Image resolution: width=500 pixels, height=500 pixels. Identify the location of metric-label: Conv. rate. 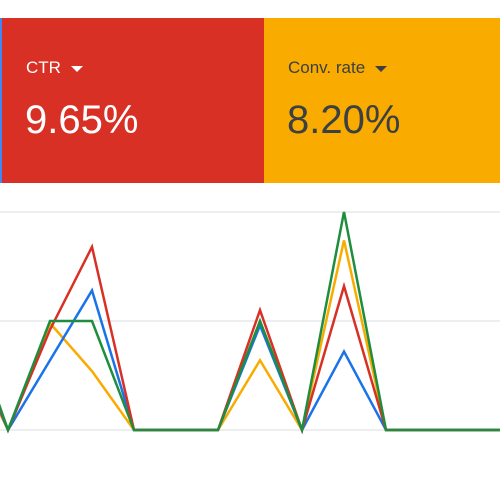
(338, 68).